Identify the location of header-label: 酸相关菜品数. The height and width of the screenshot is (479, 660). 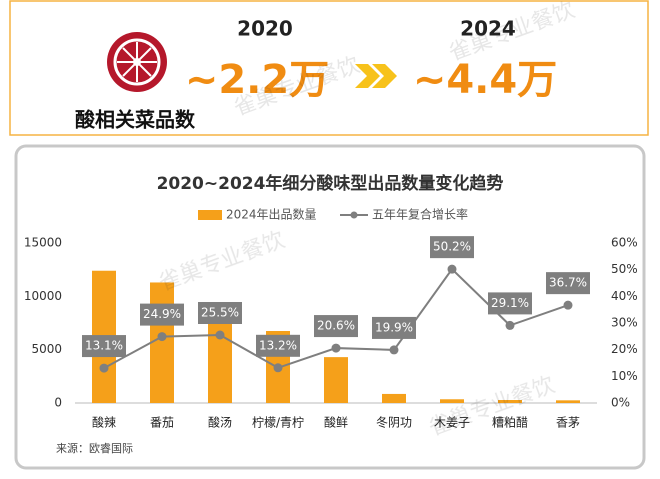
(135, 120).